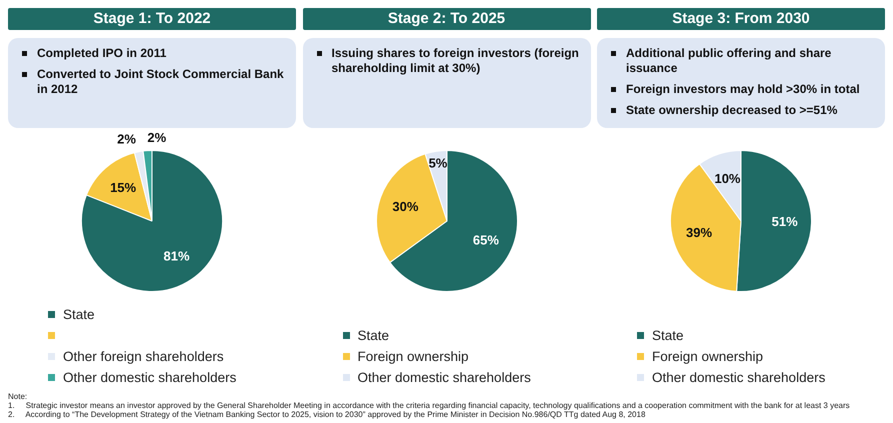 The image size is (893, 423). Describe the element at coordinates (152, 19) in the screenshot. I see `chart-title: Stage 1: To 2022` at that location.